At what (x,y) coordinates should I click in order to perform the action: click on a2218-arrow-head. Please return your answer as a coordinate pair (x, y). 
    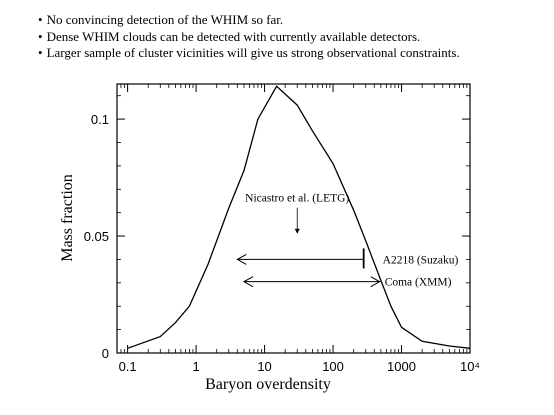
    Looking at the image, I should click on (241, 259).